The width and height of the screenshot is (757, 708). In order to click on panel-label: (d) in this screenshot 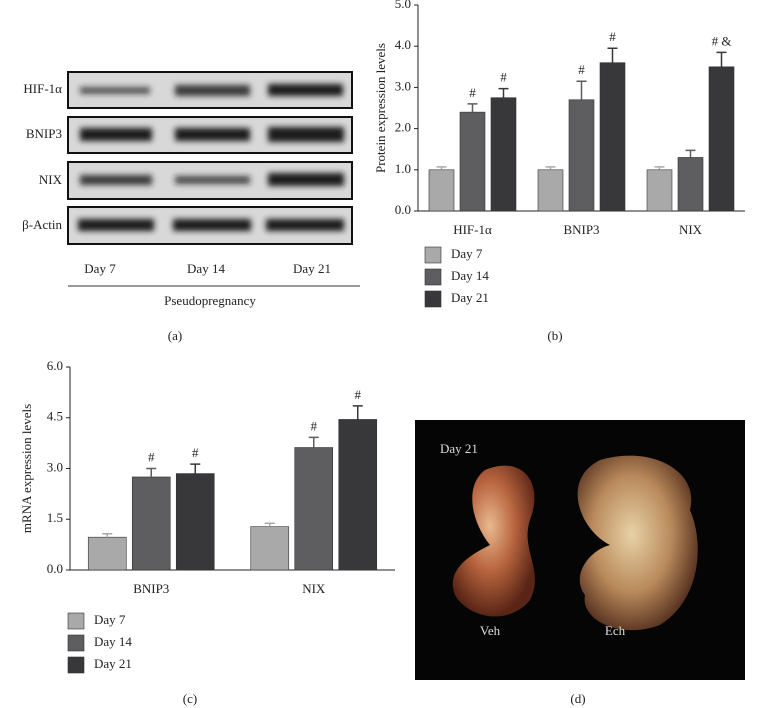, I will do `click(577, 698)`.